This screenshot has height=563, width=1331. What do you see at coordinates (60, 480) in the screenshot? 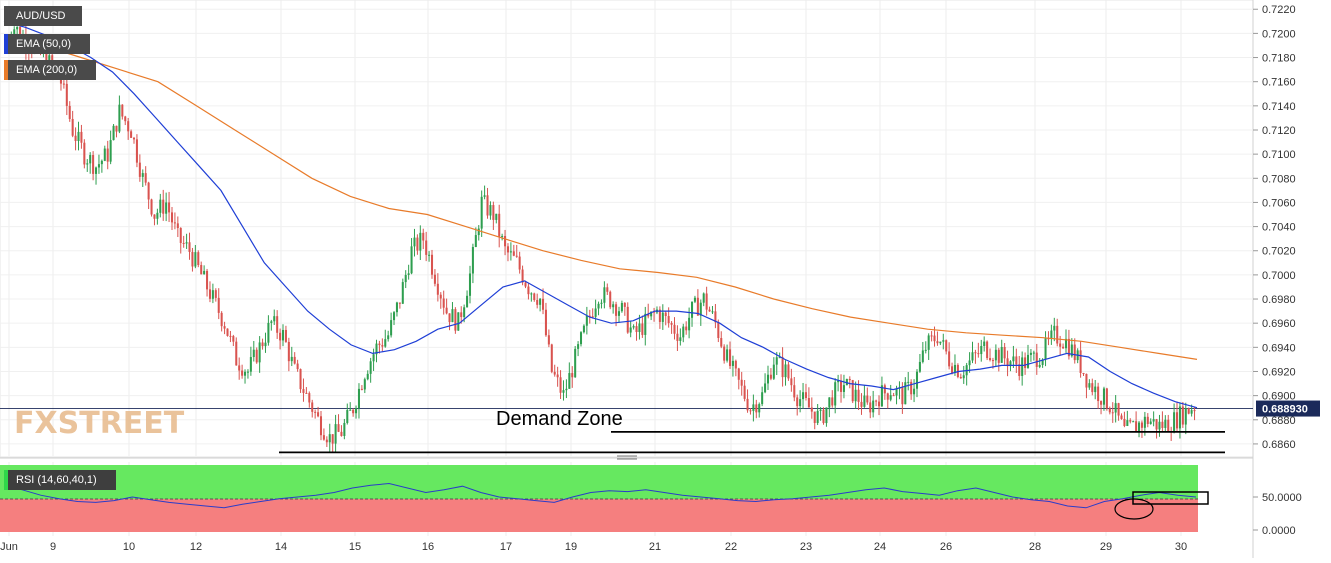
I see `rsi-legend: RSI (14,60,40,1)` at bounding box center [60, 480].